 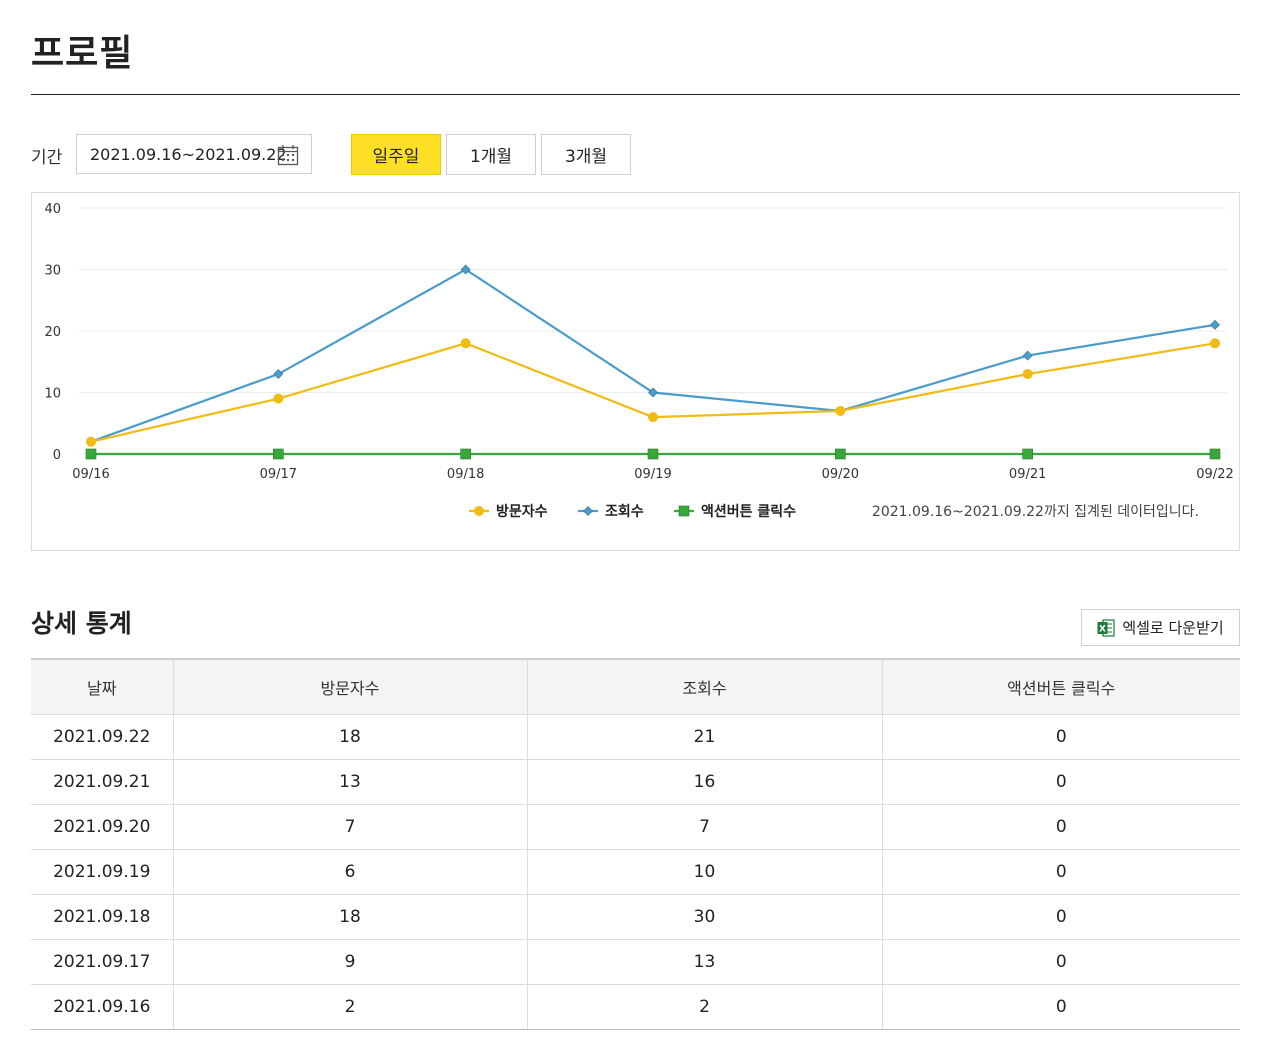 I want to click on table-row: 2021.09.19 6 10 0, so click(x=635, y=872).